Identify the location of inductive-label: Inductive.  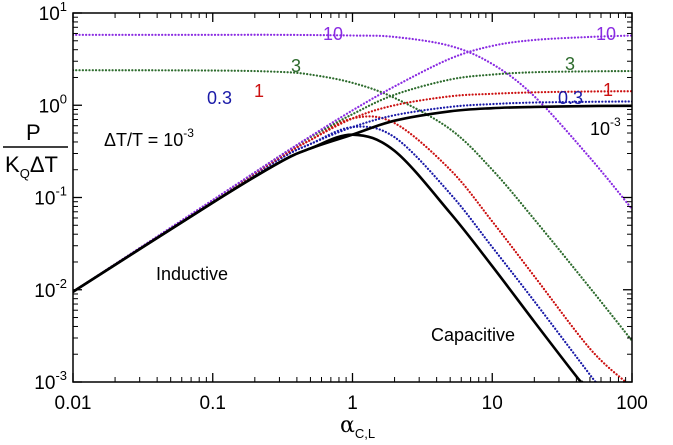
(192, 274).